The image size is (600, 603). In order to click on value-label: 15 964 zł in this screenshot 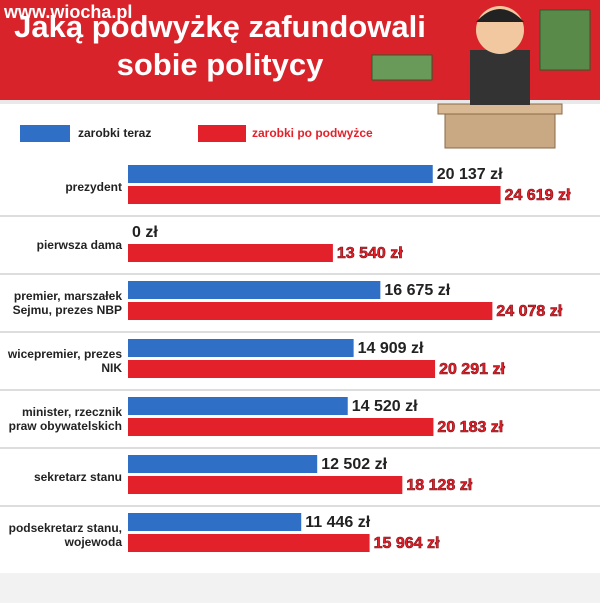, I will do `click(407, 543)`.